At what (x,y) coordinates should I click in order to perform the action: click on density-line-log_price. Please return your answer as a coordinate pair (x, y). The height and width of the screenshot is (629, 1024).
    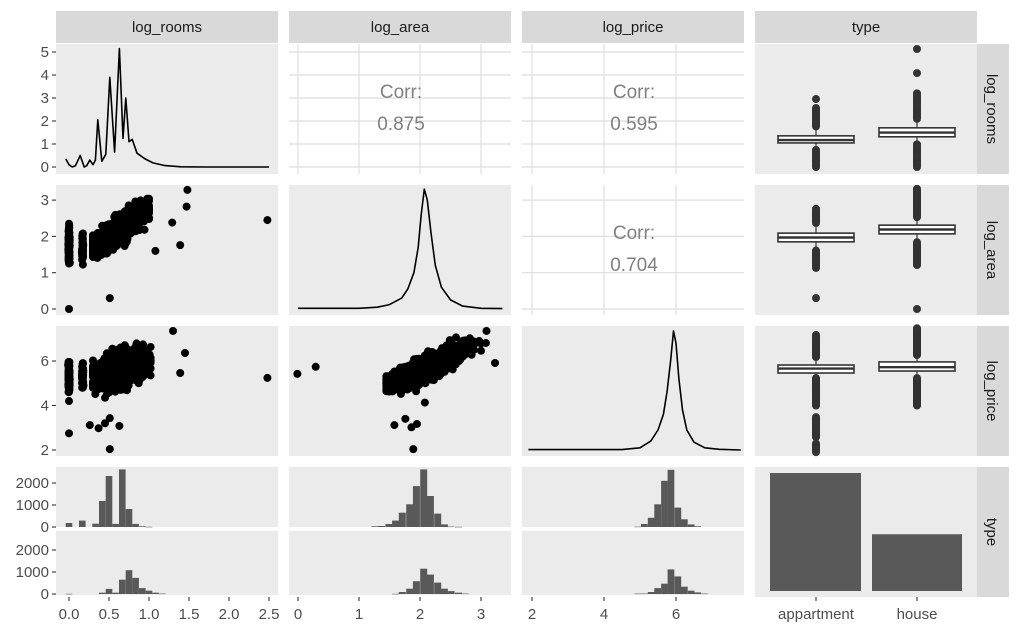
    Looking at the image, I should click on (634, 390).